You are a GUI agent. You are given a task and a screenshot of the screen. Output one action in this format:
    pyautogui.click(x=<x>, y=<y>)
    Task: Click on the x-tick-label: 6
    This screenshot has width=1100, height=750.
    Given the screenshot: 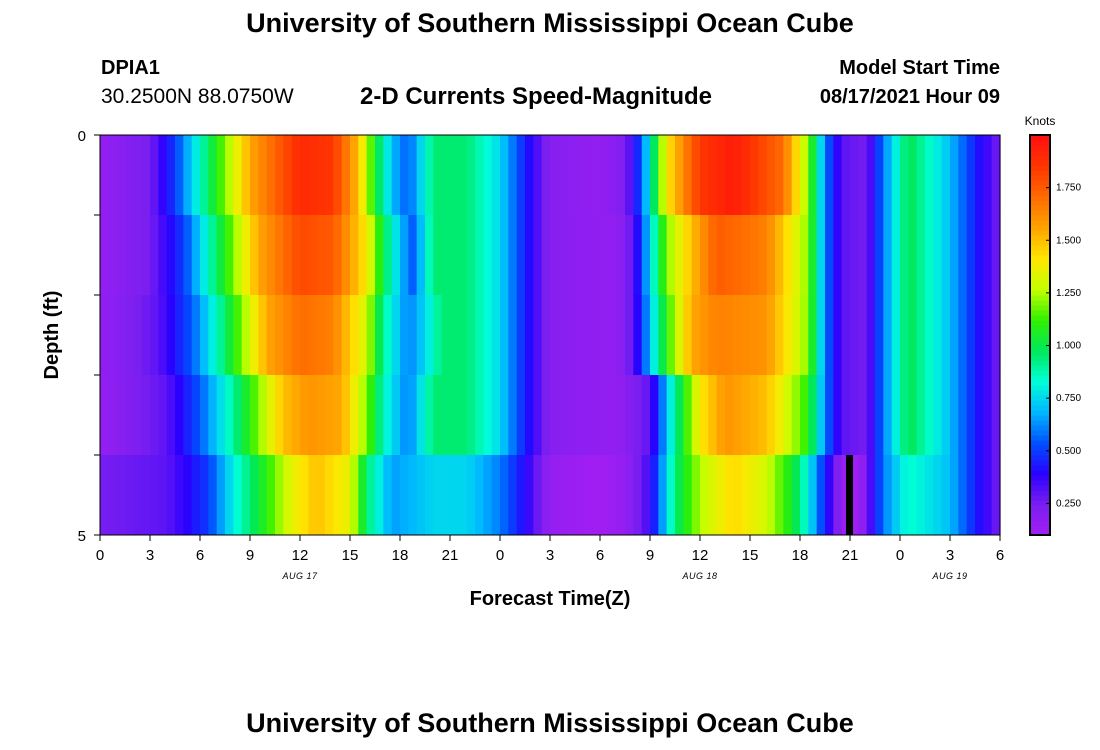 What is the action you would take?
    pyautogui.click(x=200, y=555)
    